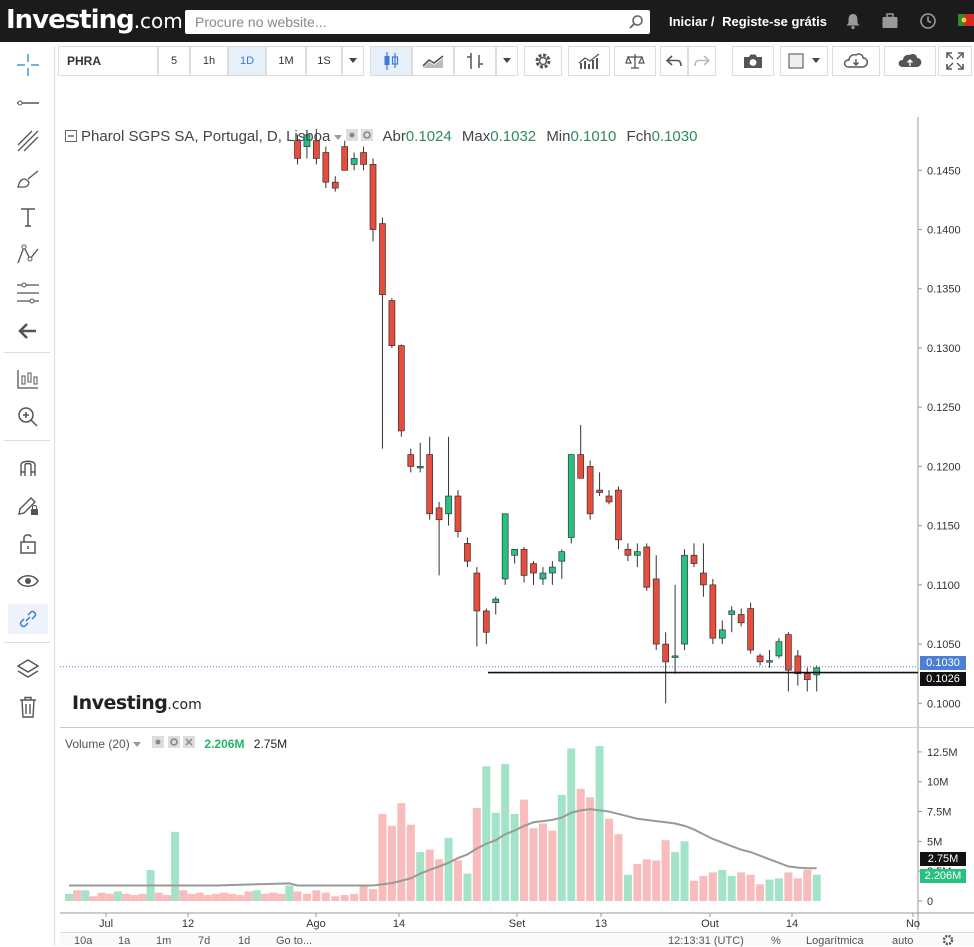 The width and height of the screenshot is (974, 947). I want to click on interval-1s: 1S, so click(324, 61).